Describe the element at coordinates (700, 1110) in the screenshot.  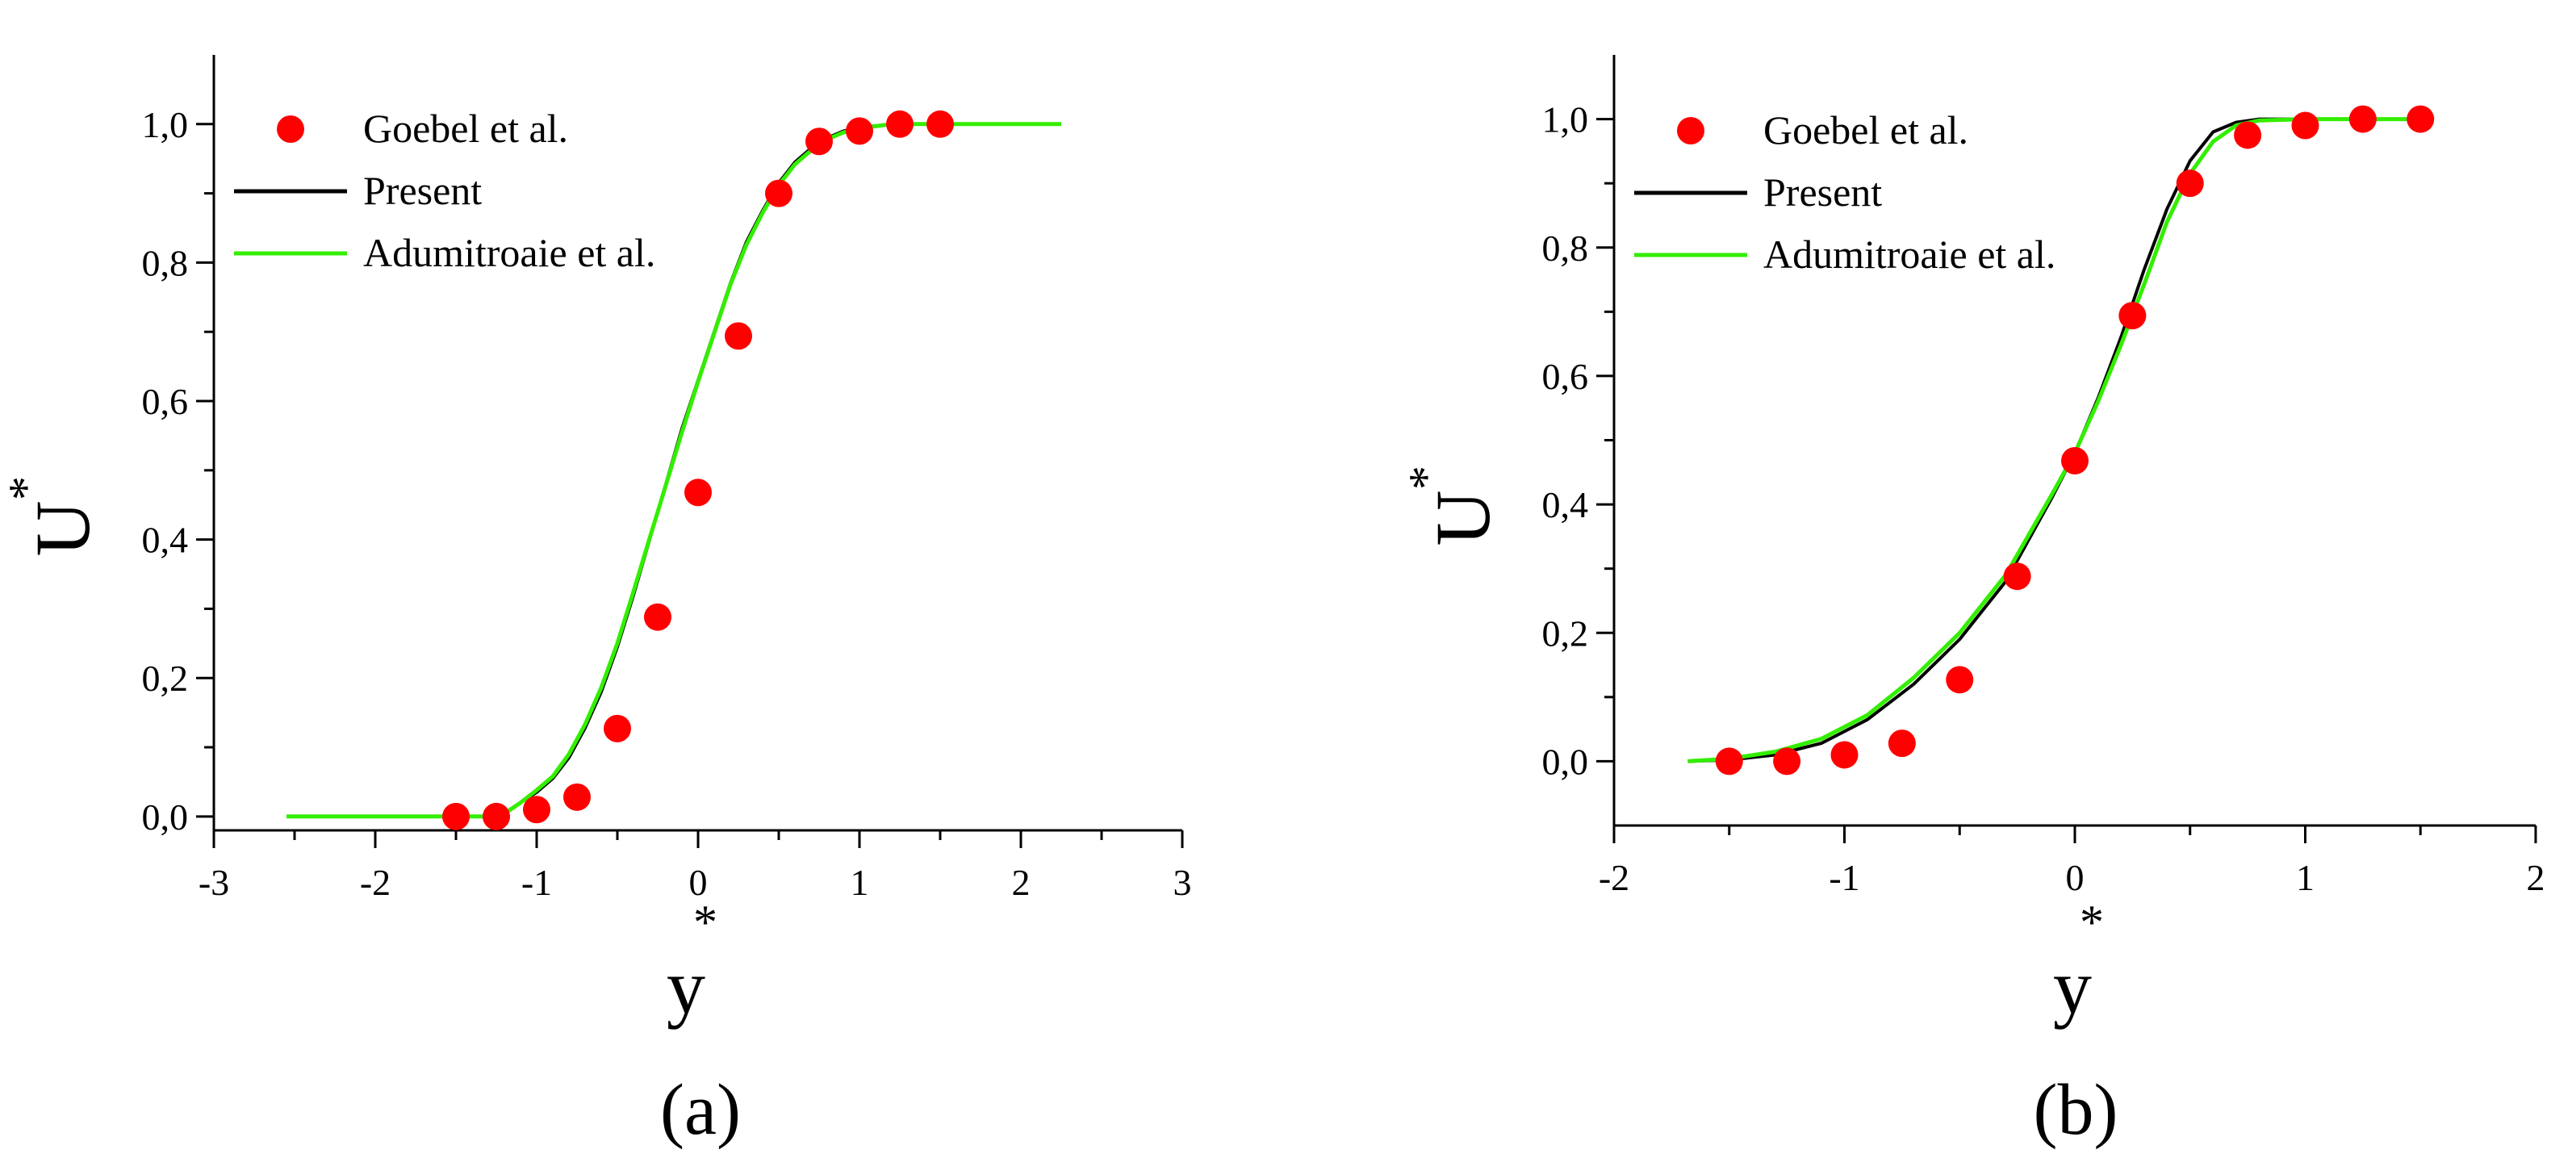
I see `panel-label-a: (a)` at that location.